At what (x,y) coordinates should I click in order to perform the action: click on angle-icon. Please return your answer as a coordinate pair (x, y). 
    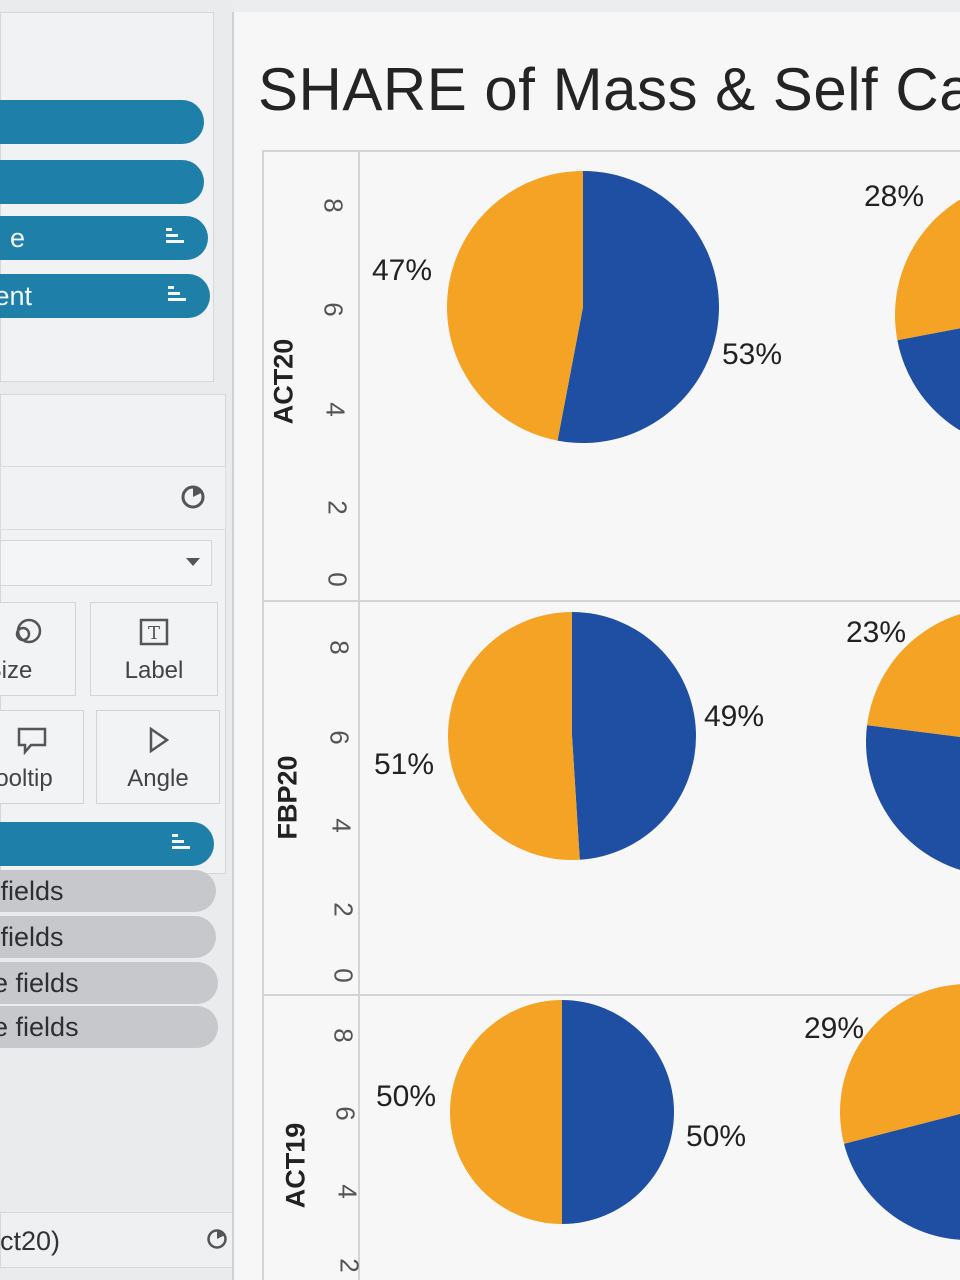
    Looking at the image, I should click on (159, 740).